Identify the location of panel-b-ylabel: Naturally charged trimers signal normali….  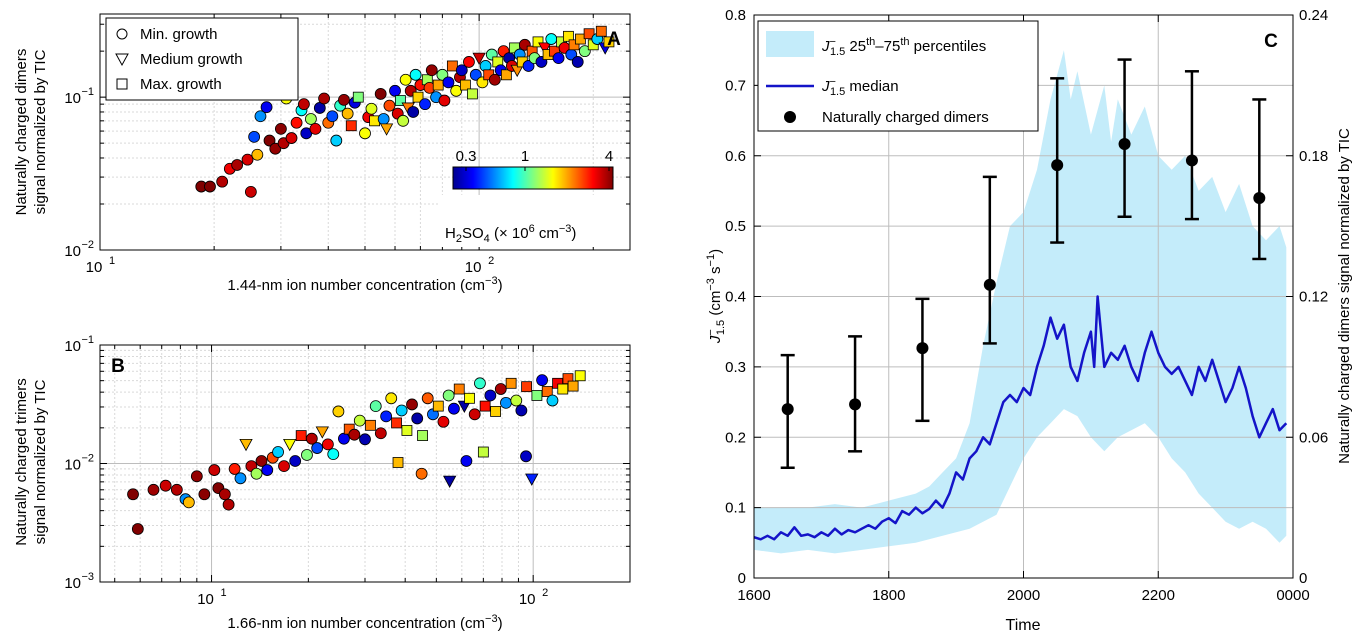
(31, 462).